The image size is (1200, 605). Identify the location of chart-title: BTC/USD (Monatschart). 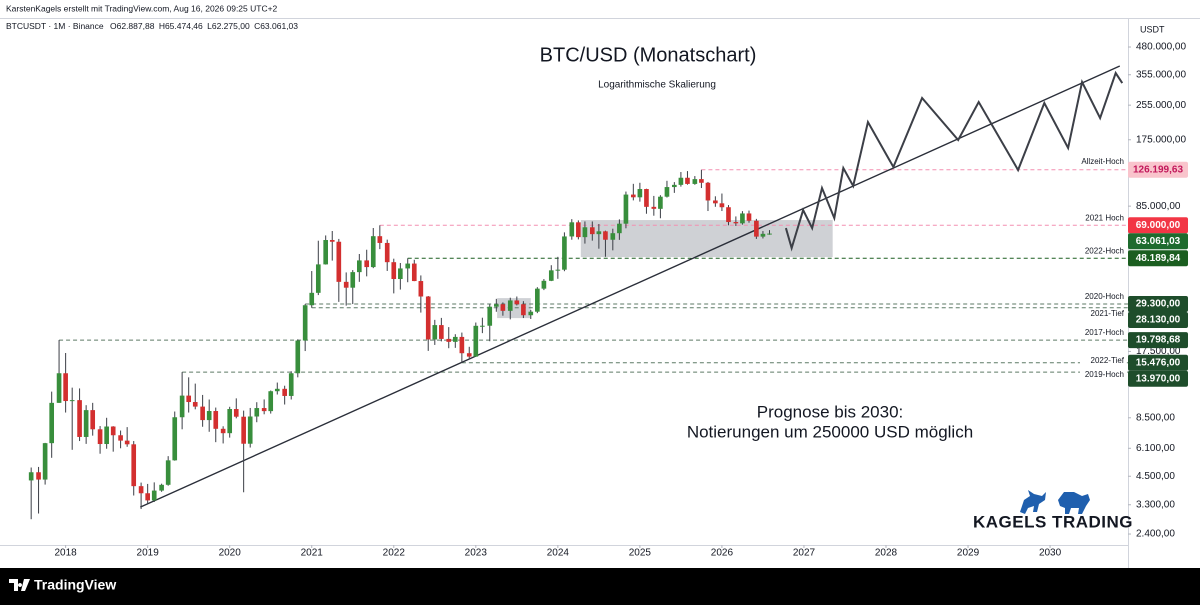
(648, 55).